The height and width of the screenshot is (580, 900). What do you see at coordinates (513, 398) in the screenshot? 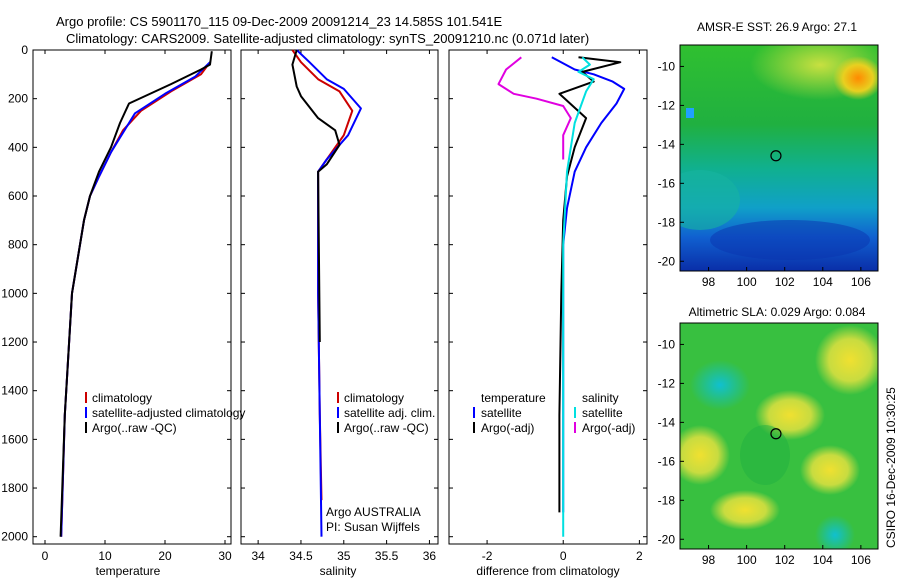
I see `legend-heading-temperature: temperature` at bounding box center [513, 398].